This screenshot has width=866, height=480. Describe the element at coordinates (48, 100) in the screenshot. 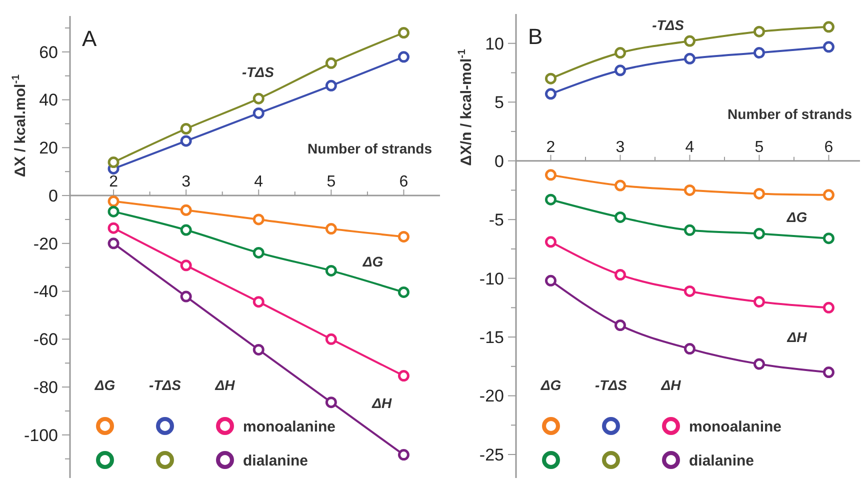

I see `y-tick-label: 40` at that location.